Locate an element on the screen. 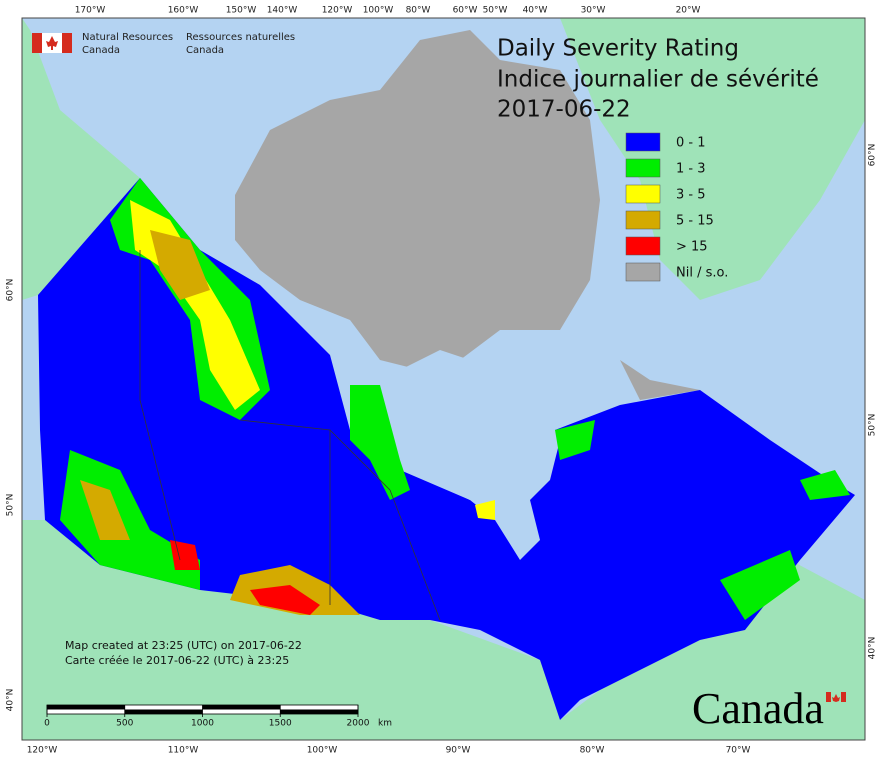 The image size is (880, 760). patch-bc-orange is located at coordinates (105, 510).